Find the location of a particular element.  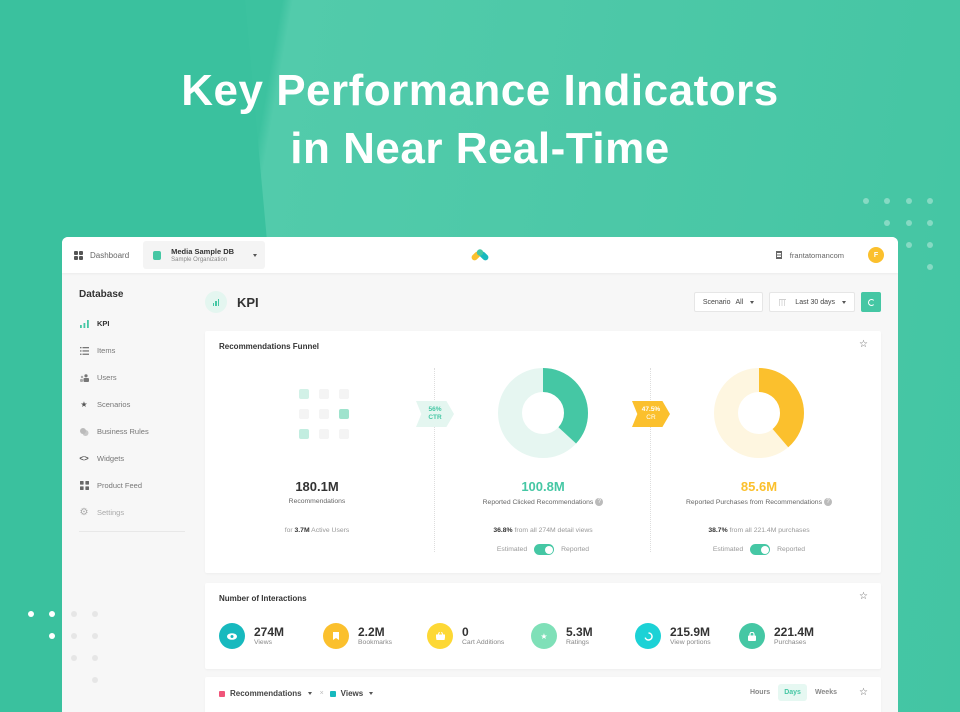

metric-cart-additions: 0 Cart Additions is located at coordinates (465, 636).